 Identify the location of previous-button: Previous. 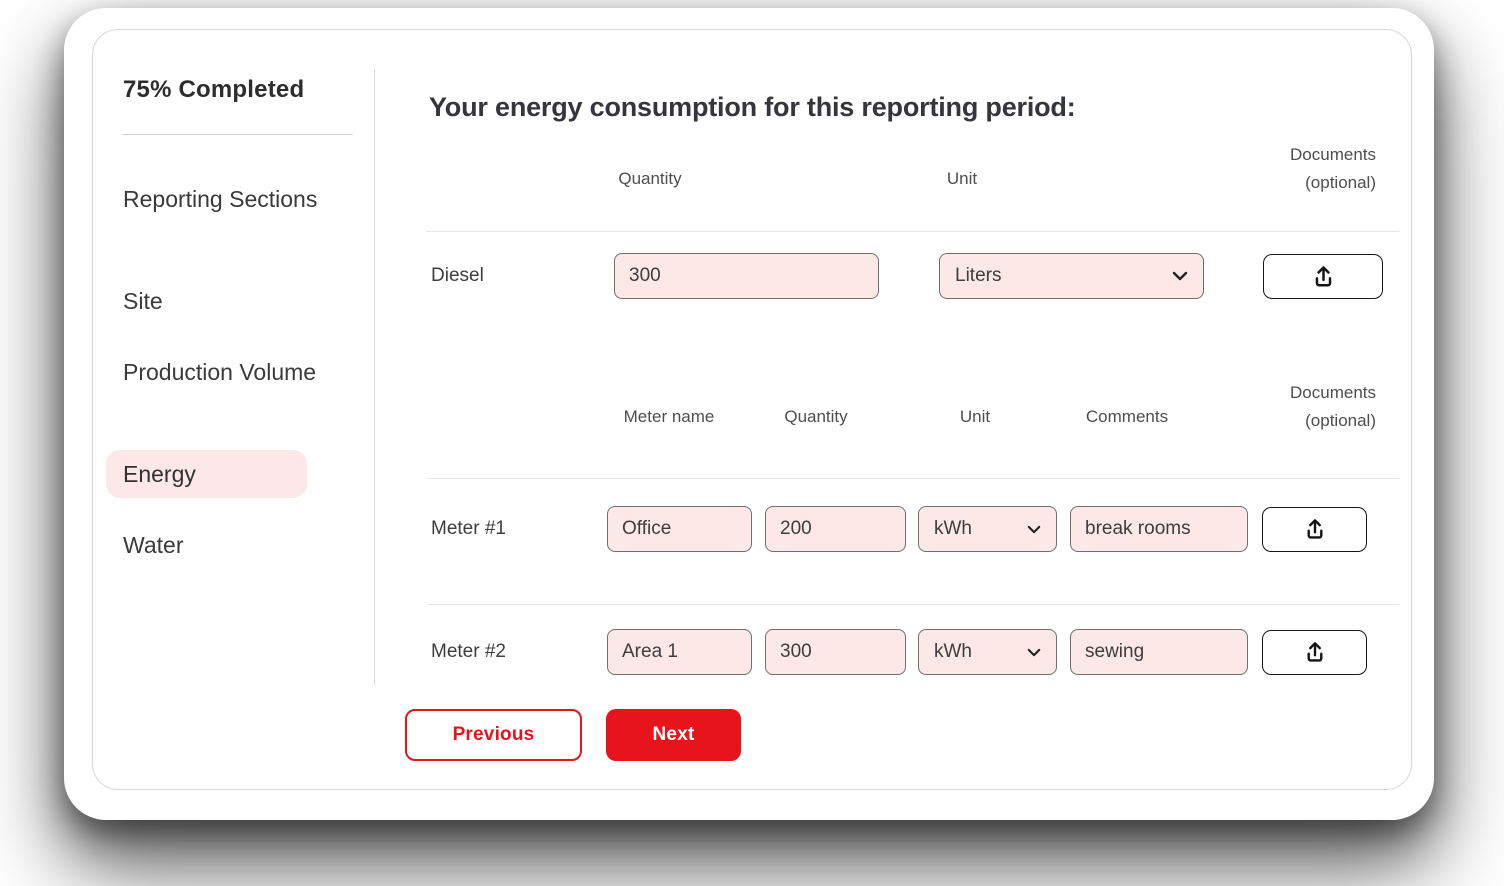
(493, 735).